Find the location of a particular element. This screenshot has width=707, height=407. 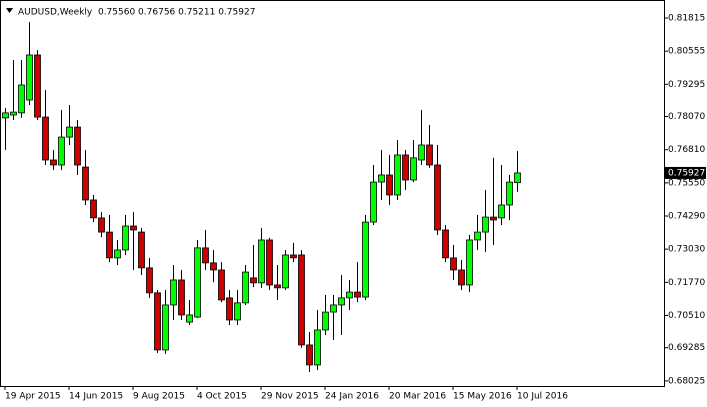

current-price-label: 0.75927 is located at coordinates (686, 173).